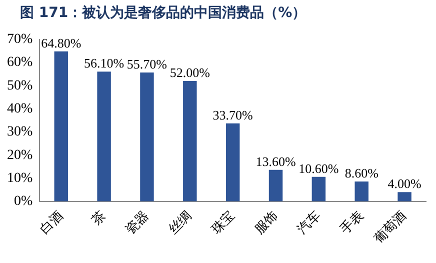  What do you see at coordinates (352, 223) in the screenshot?
I see `x-tick-label: 手表` at bounding box center [352, 223].